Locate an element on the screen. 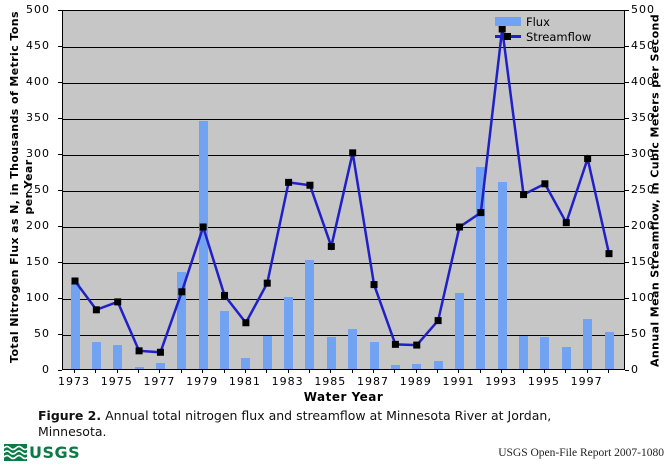 This screenshot has height=466, width=669. y-axis-left-tick-label: 300 is located at coordinates (38, 153).